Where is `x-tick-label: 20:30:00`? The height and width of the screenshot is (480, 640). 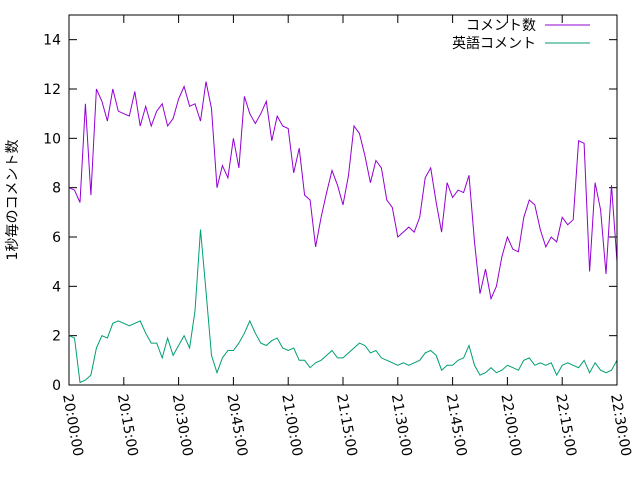
x-tick-label: 20:30:00 is located at coordinates (182, 425).